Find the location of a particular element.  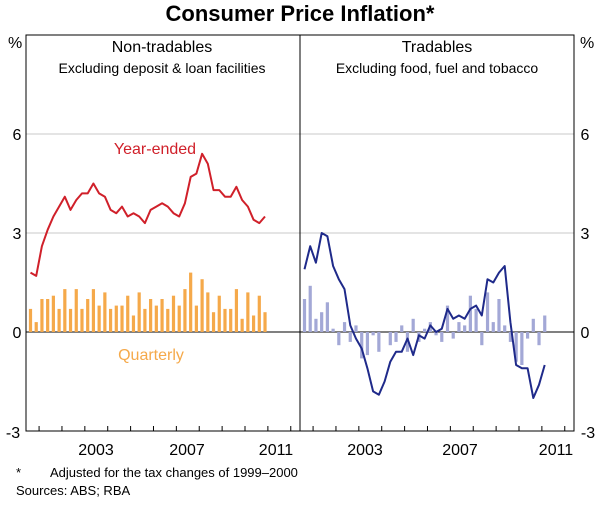

y-tick-right-6: 6 is located at coordinates (585, 135).